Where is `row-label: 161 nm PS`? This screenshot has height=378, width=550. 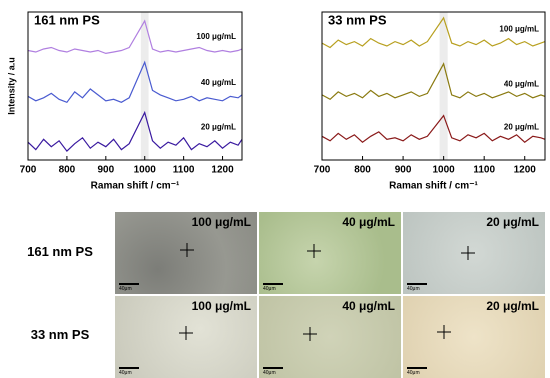 row-label: 161 nm PS is located at coordinates (60, 251).